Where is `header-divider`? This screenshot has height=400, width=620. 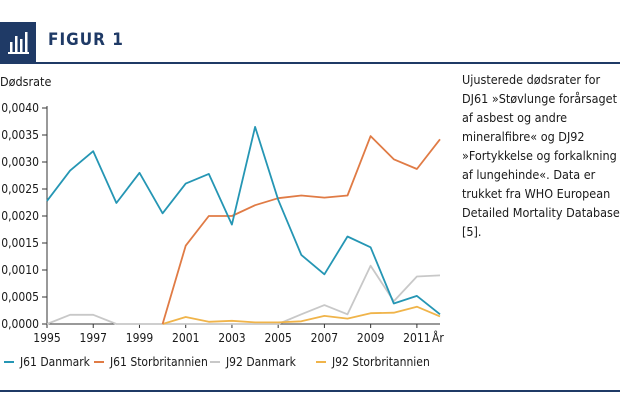
header-divider is located at coordinates (310, 63).